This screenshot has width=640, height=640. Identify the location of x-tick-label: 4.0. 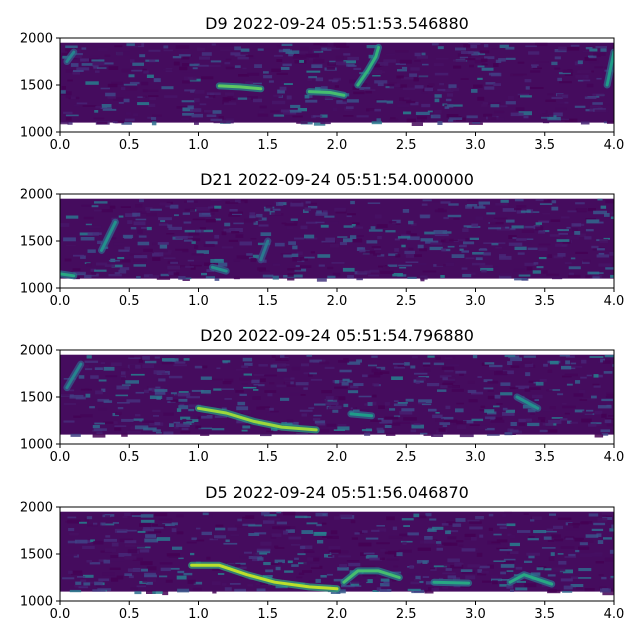
(614, 301).